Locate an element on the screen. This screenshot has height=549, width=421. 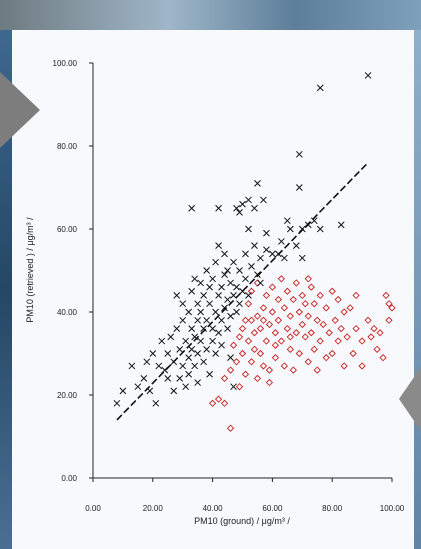
background-right-strip is located at coordinates (417, 289).